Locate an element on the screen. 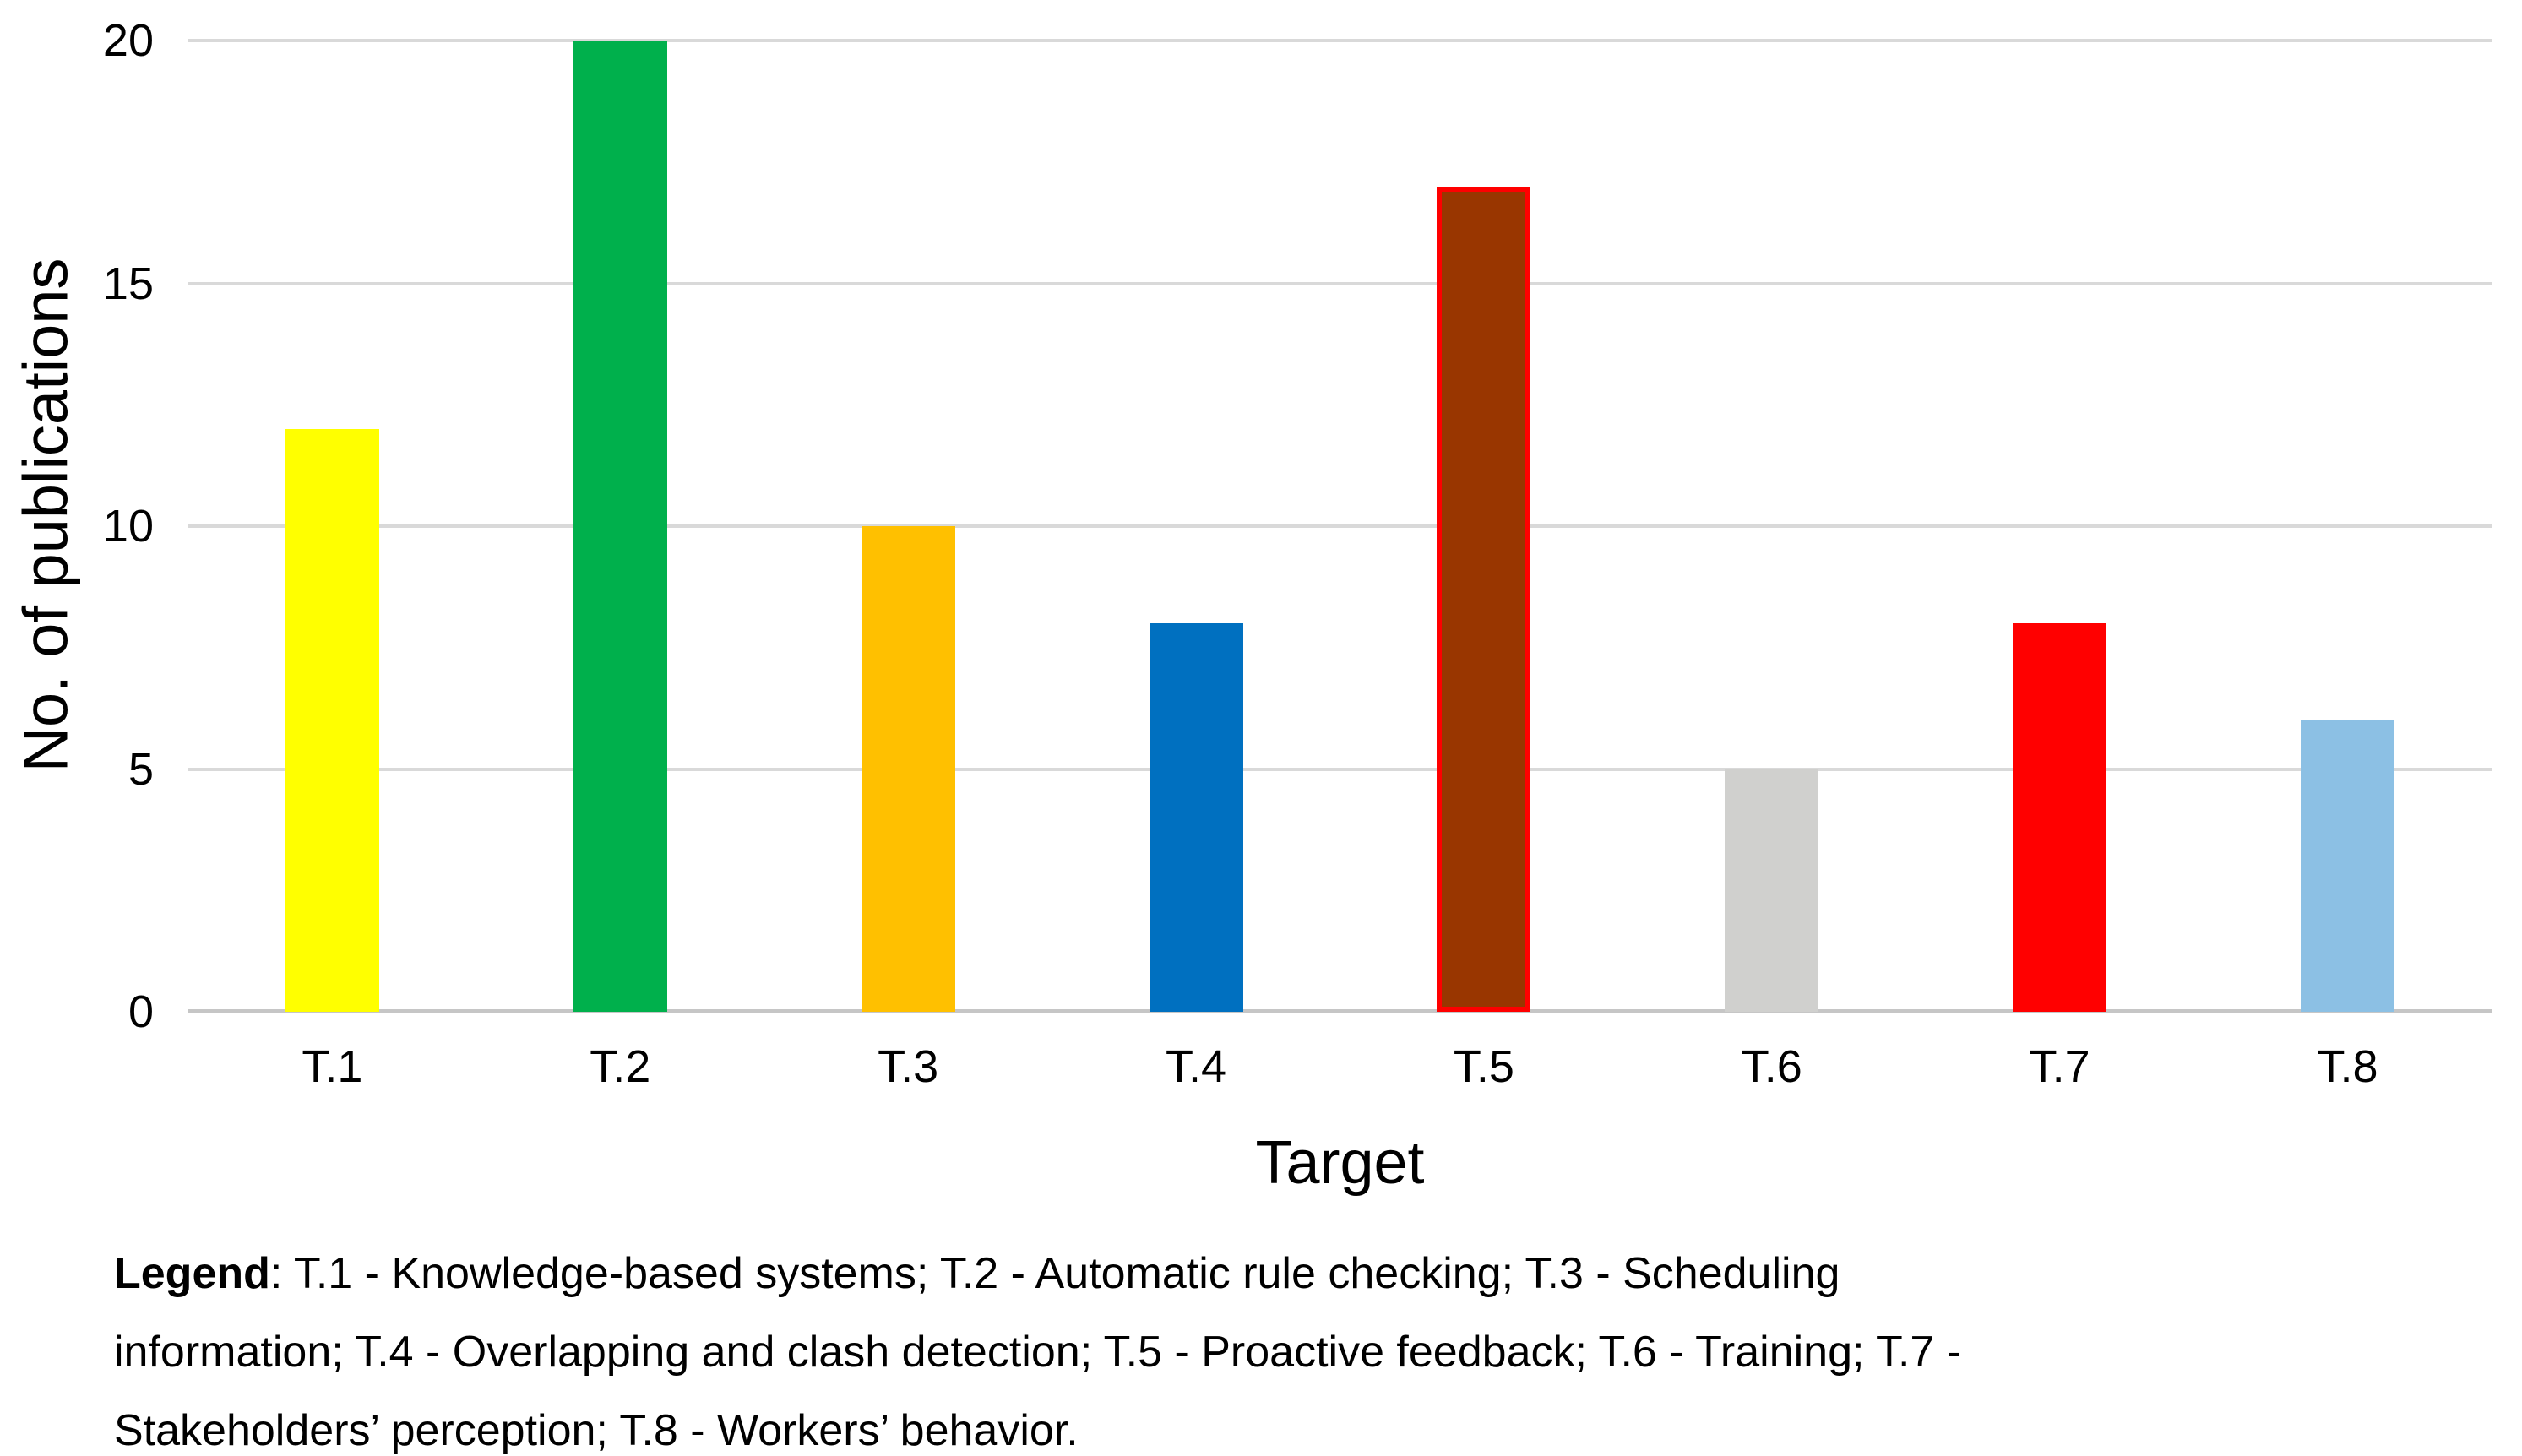 The height and width of the screenshot is (1456, 2522). y-tick-label-5: 5 is located at coordinates (141, 769).